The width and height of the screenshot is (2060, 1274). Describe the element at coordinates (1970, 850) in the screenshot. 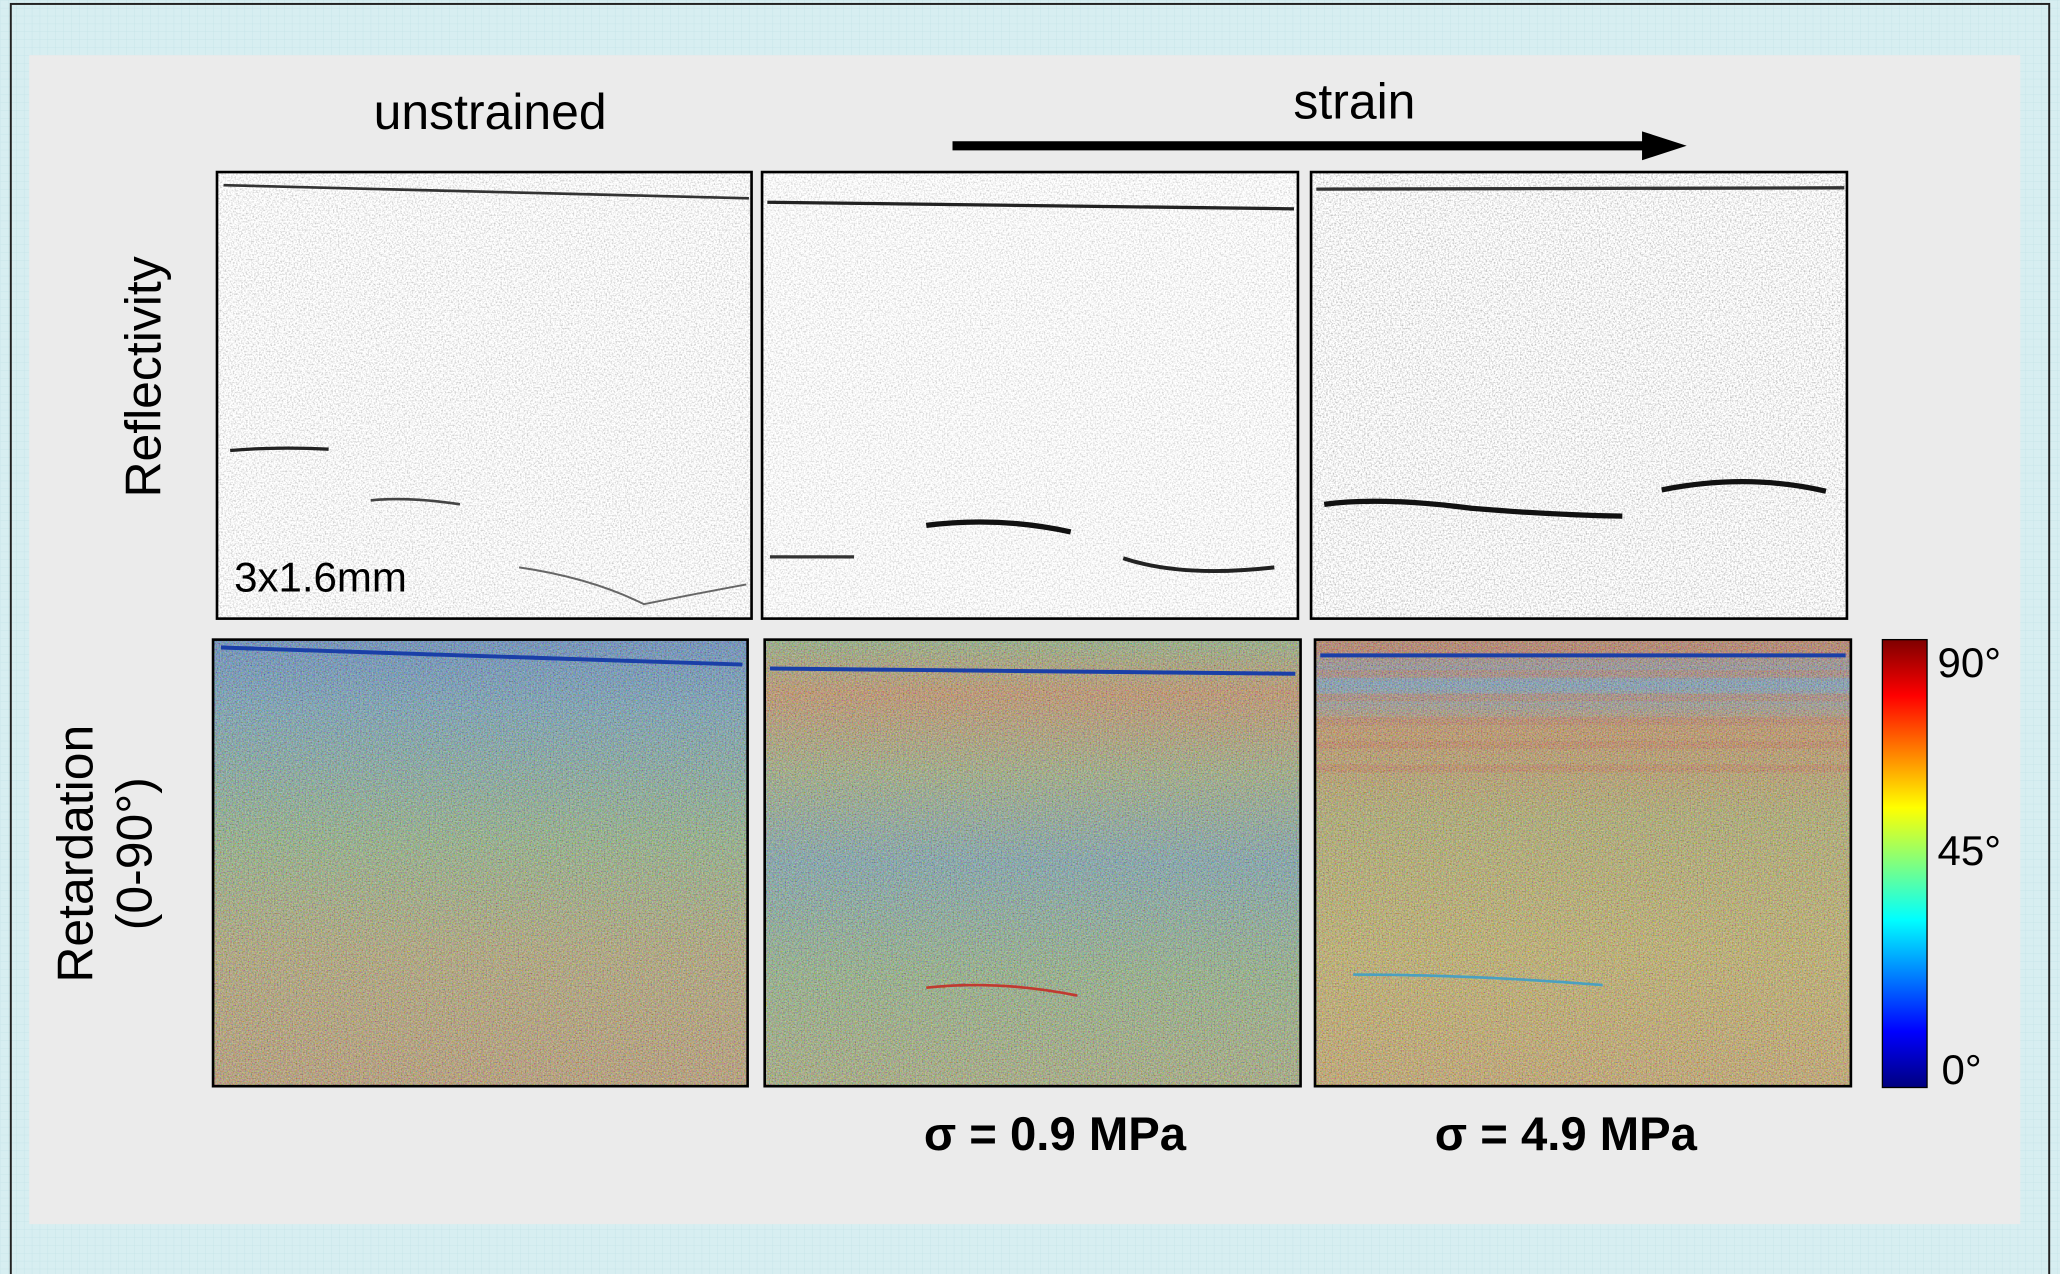

I see `colorbar-label: 45°` at that location.